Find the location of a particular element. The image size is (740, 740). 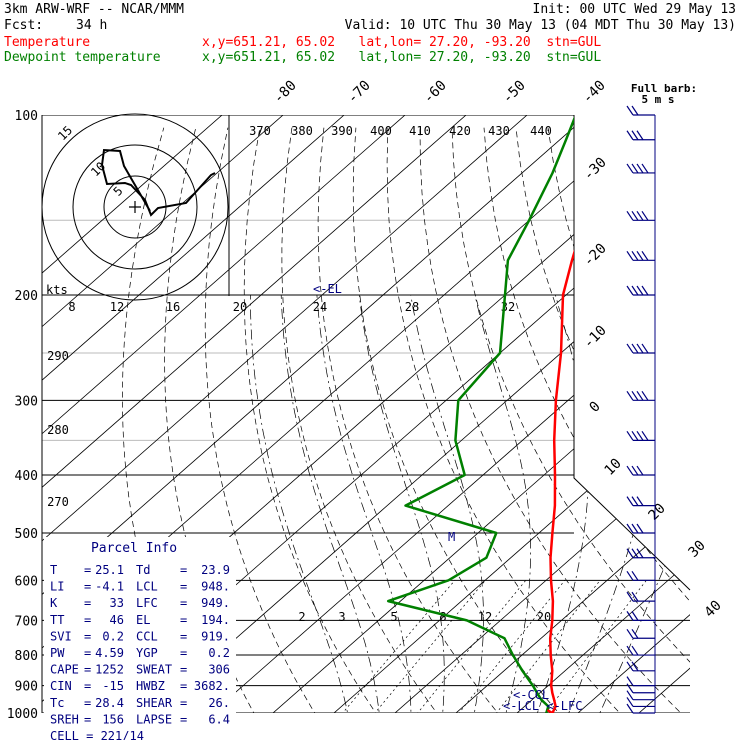

annotation-label: <-CCL is located at coordinates (531, 695).